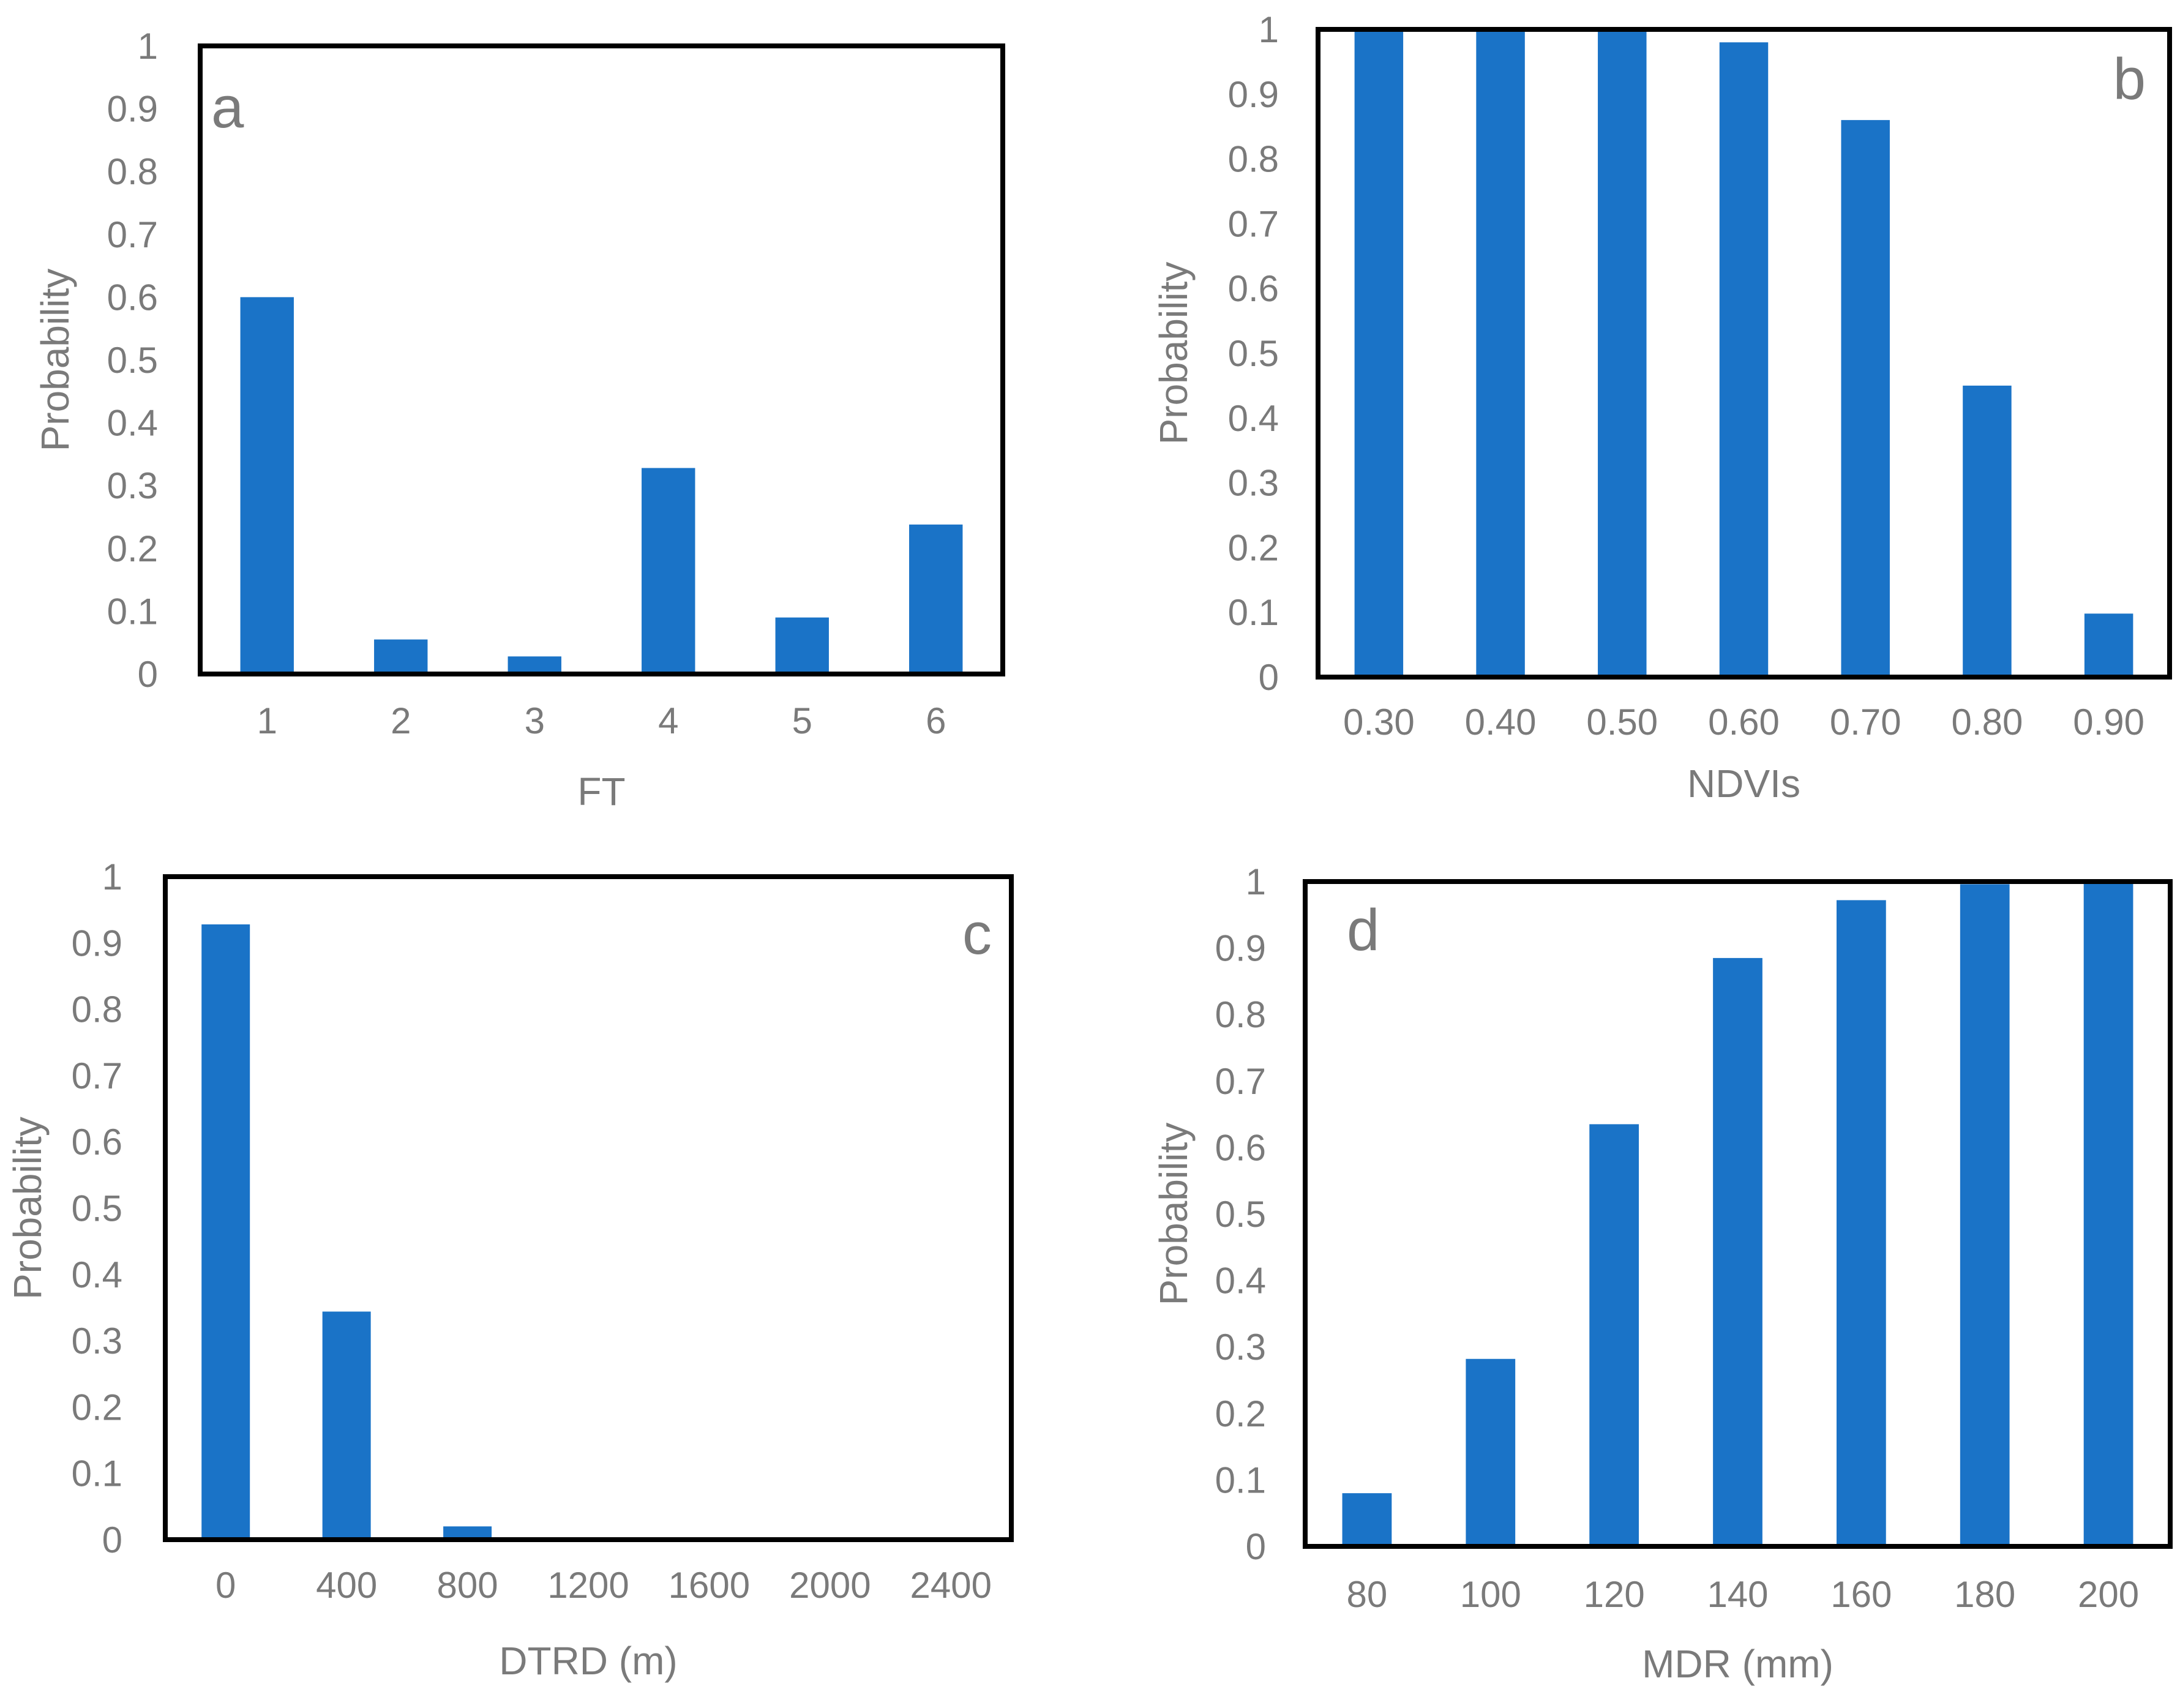  What do you see at coordinates (1379, 353) in the screenshot?
I see `bar-b-0.30` at bounding box center [1379, 353].